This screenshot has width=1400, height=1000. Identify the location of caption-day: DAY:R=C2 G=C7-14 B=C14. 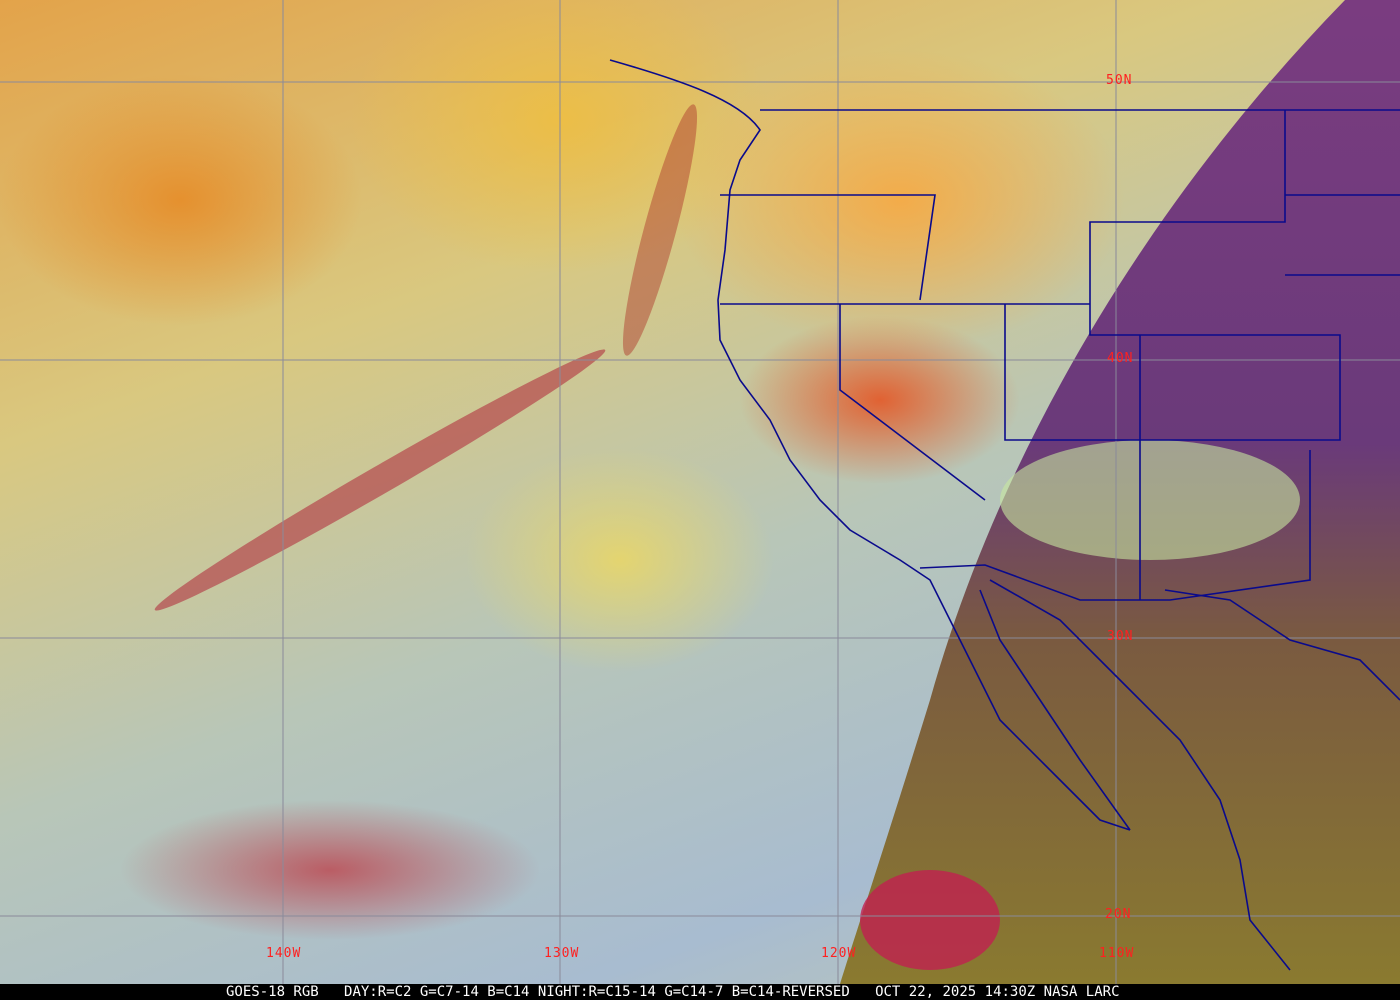
(437, 992).